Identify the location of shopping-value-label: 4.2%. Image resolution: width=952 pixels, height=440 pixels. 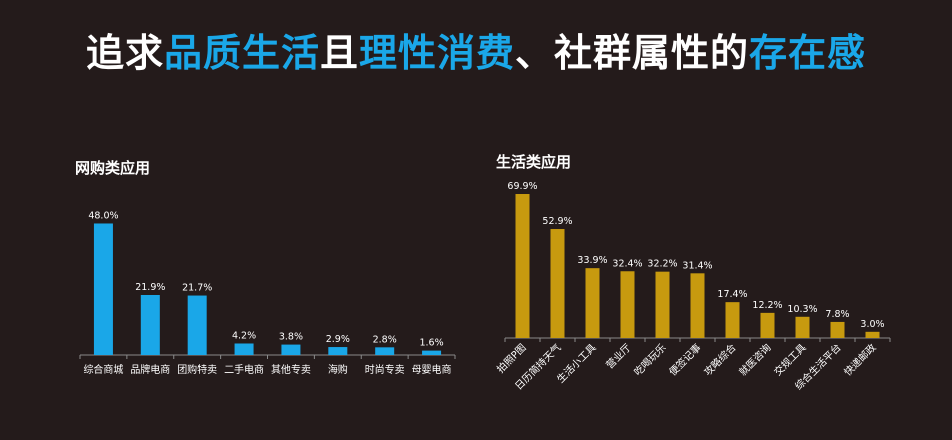
(244, 335).